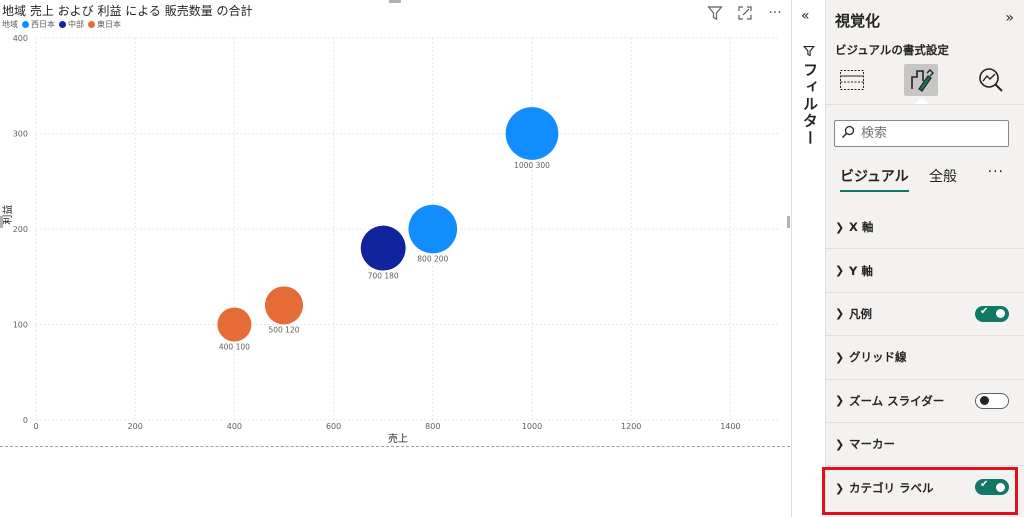  Describe the element at coordinates (992, 487) in the screenshot. I see `category-labels-toggle: ✔` at that location.